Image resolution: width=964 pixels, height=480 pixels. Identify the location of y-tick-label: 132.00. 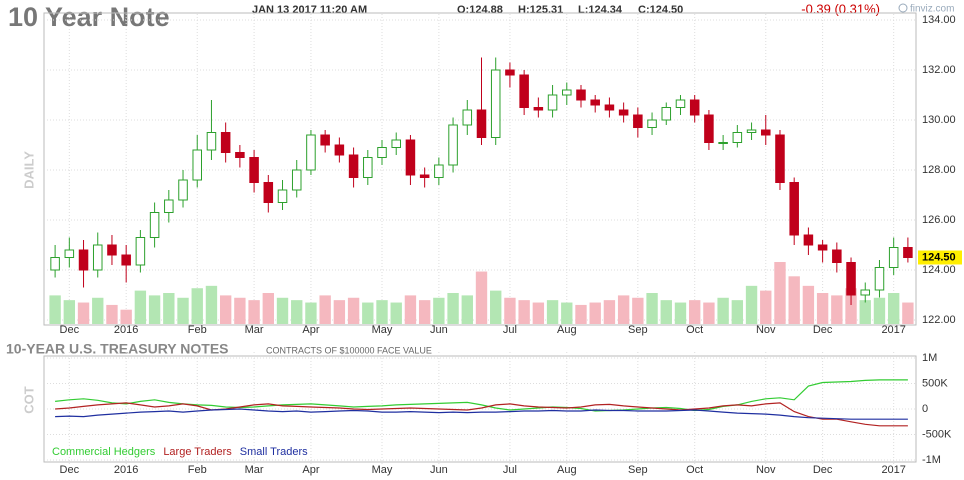
(939, 70).